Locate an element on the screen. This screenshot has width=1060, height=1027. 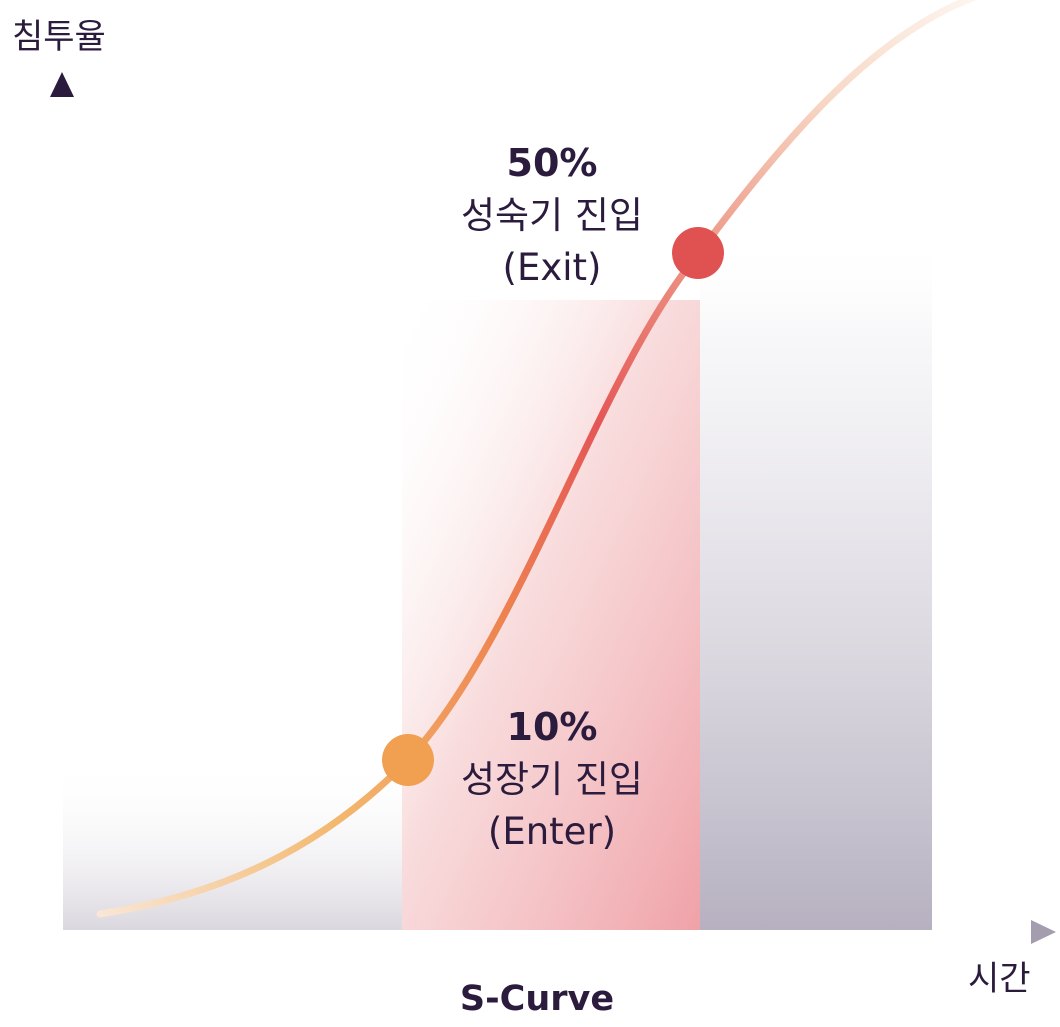
x-axis-label: 시간 is located at coordinates (999, 979).